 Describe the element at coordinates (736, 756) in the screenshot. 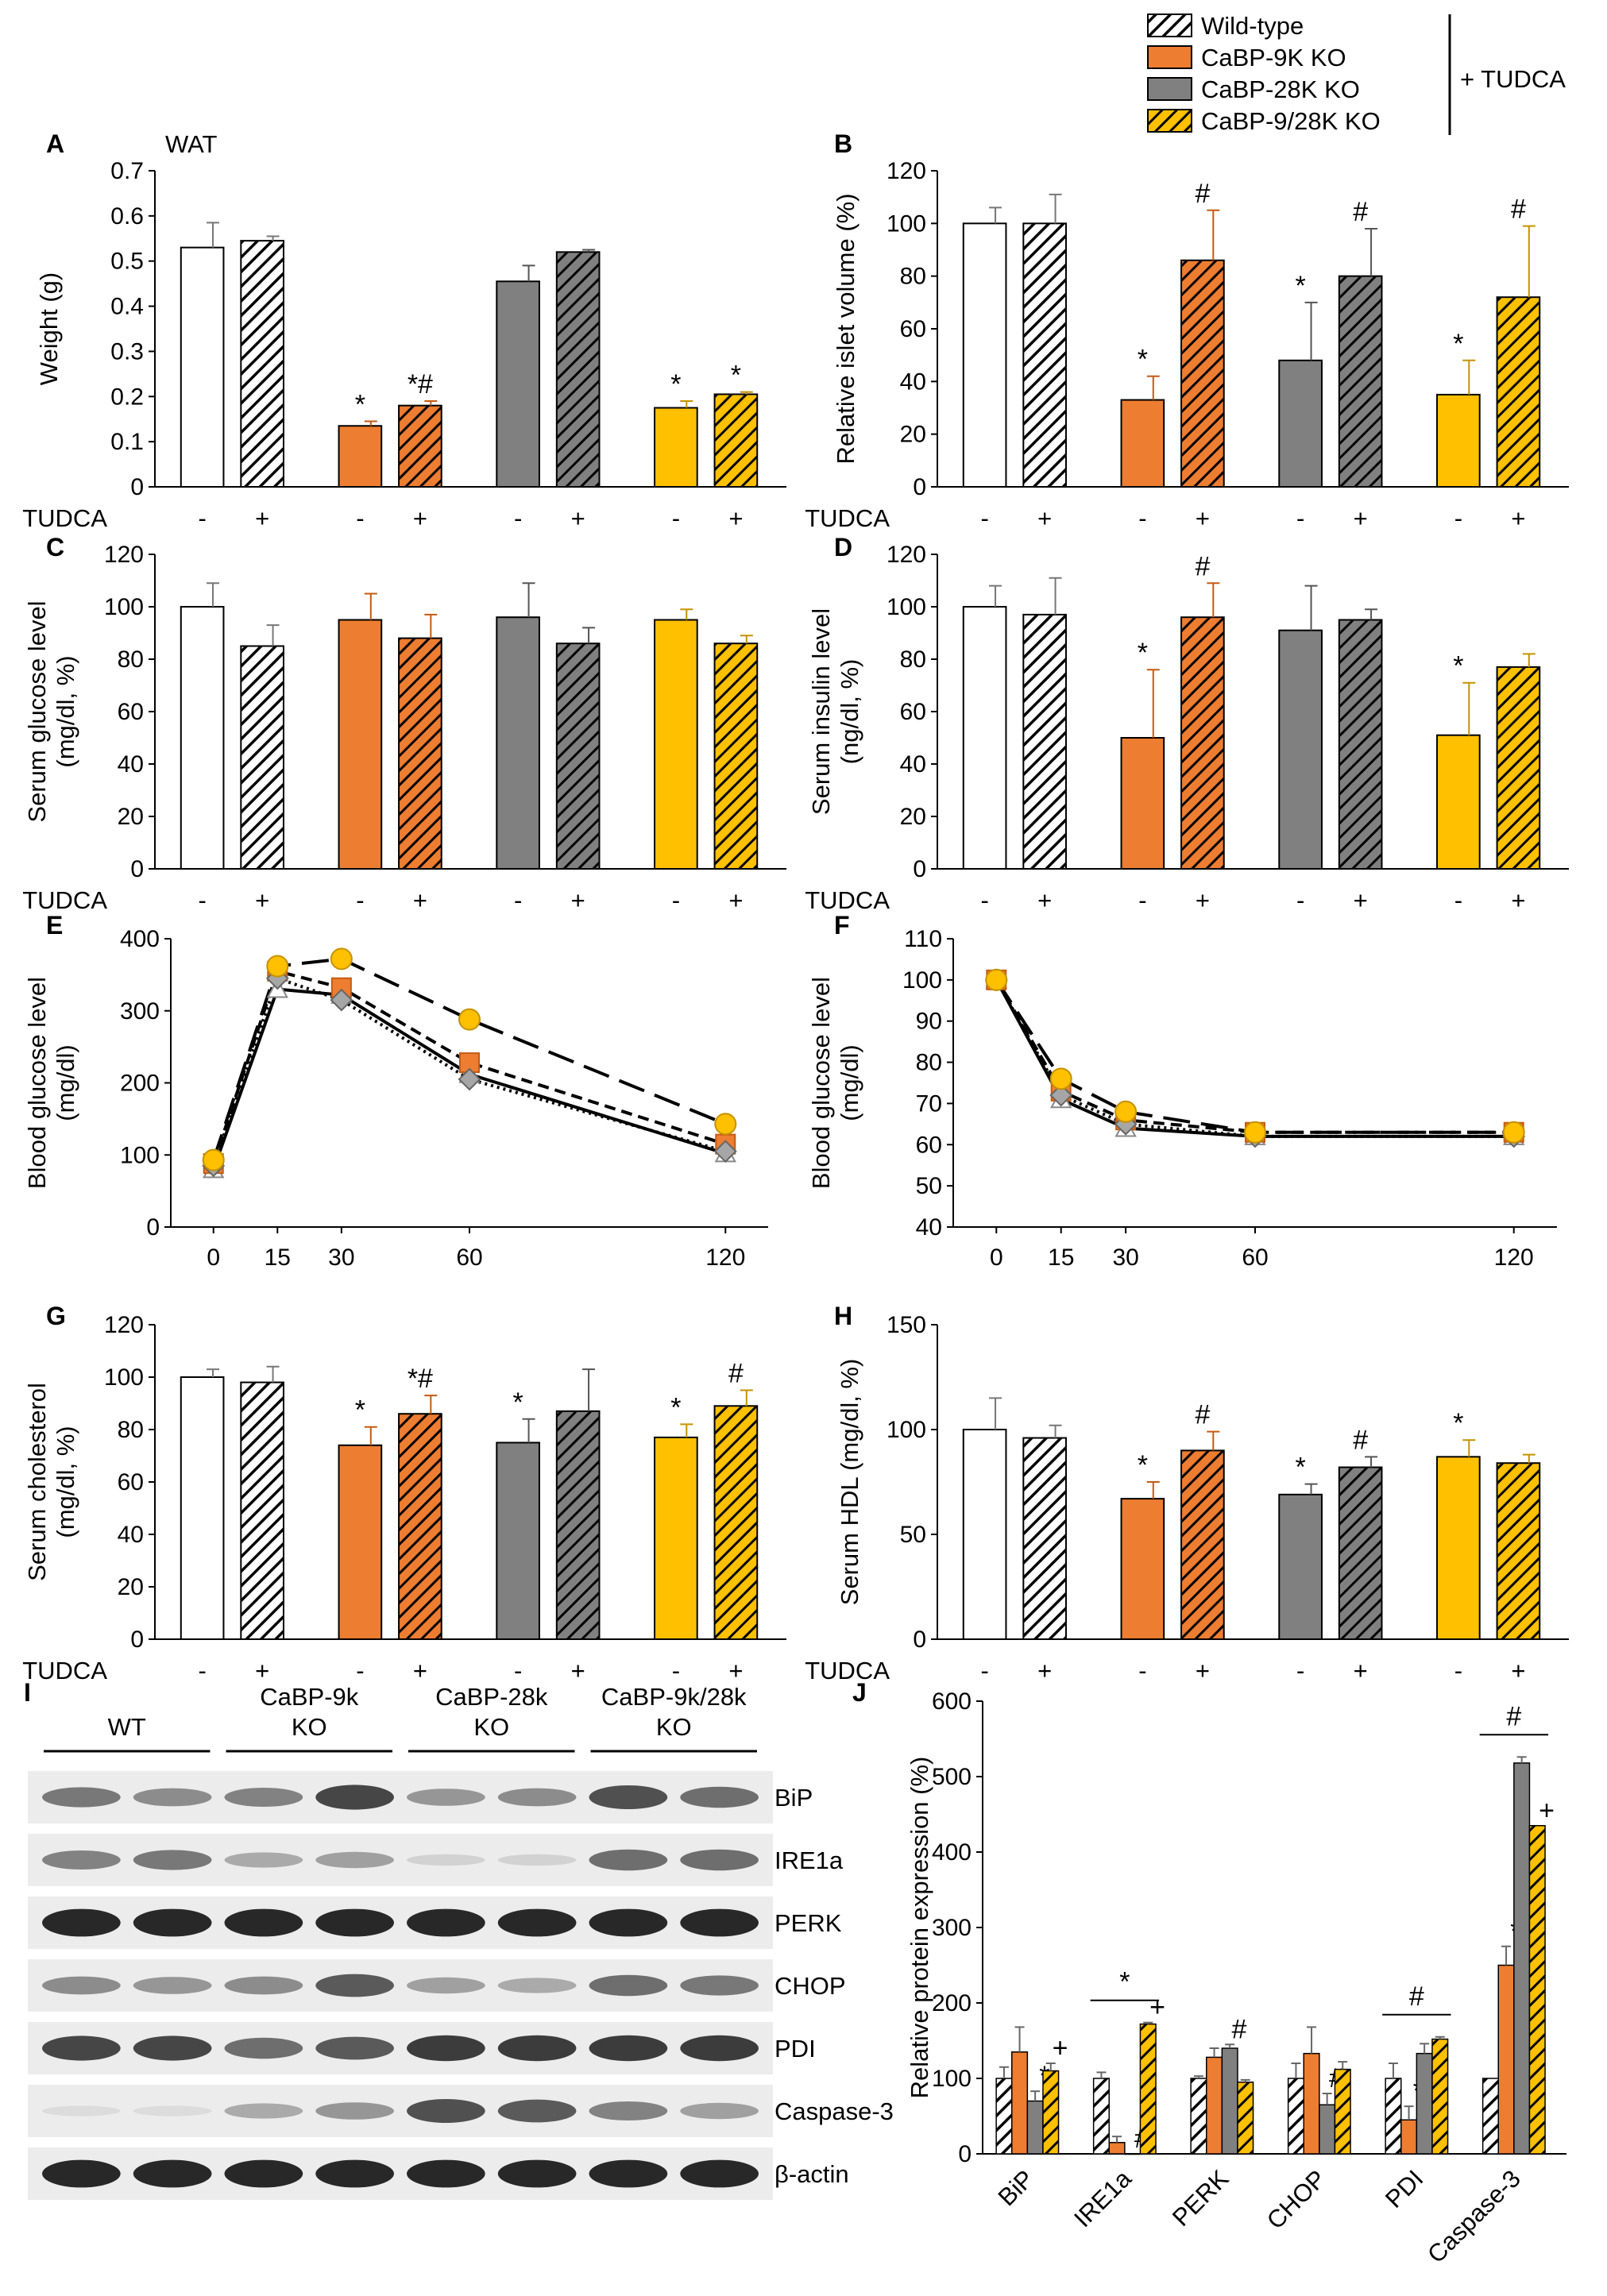

I see `bar-cabp-9-28k-ko-tudca` at that location.